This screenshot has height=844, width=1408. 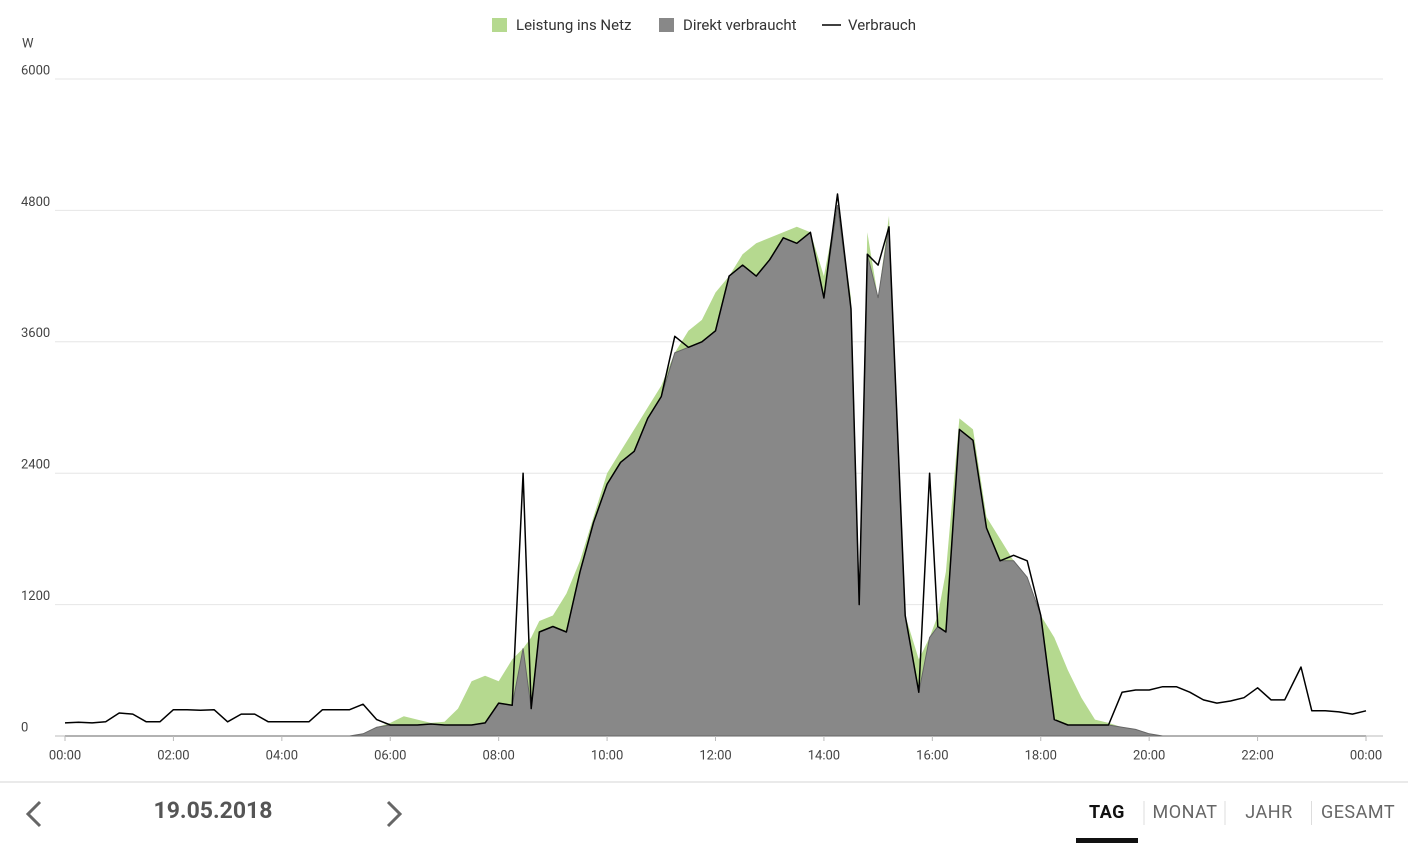 I want to click on x-tick-label: 22:00, so click(x=1257, y=755).